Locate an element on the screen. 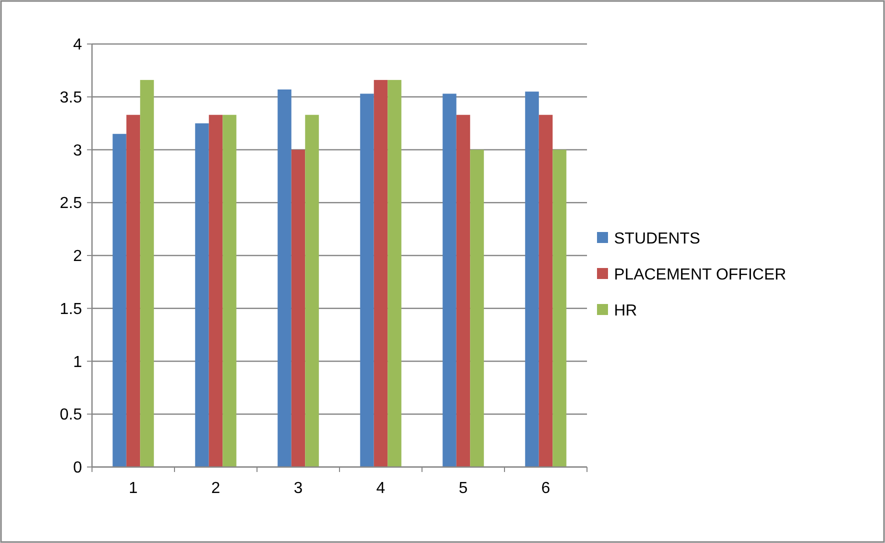  x-tick-label: 1 is located at coordinates (133, 488).